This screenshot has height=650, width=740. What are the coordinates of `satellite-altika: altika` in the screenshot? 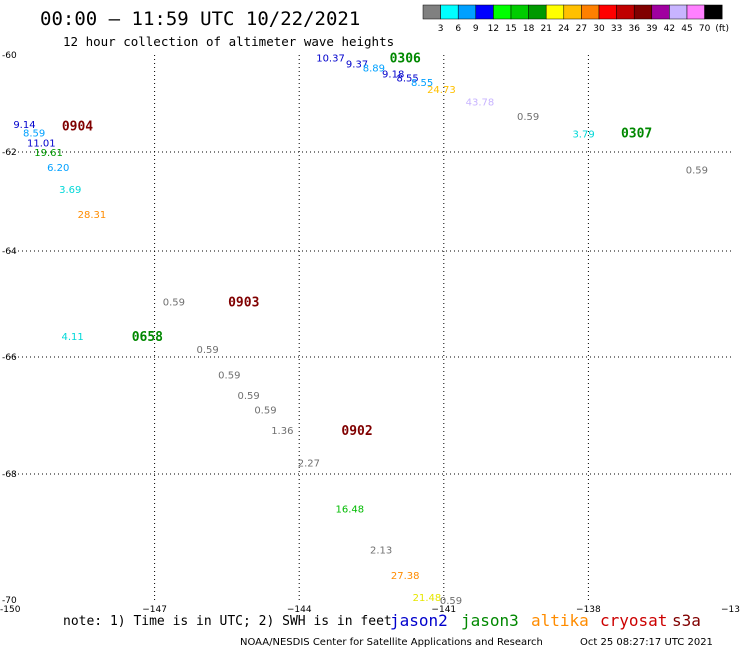 It's located at (560, 620).